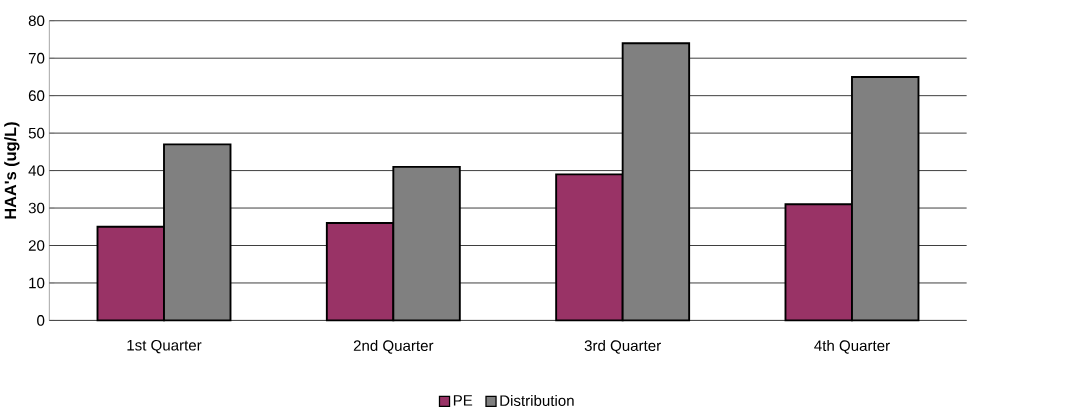 This screenshot has height=413, width=1081. What do you see at coordinates (537, 401) in the screenshot?
I see `legend-label: Distribution` at bounding box center [537, 401].